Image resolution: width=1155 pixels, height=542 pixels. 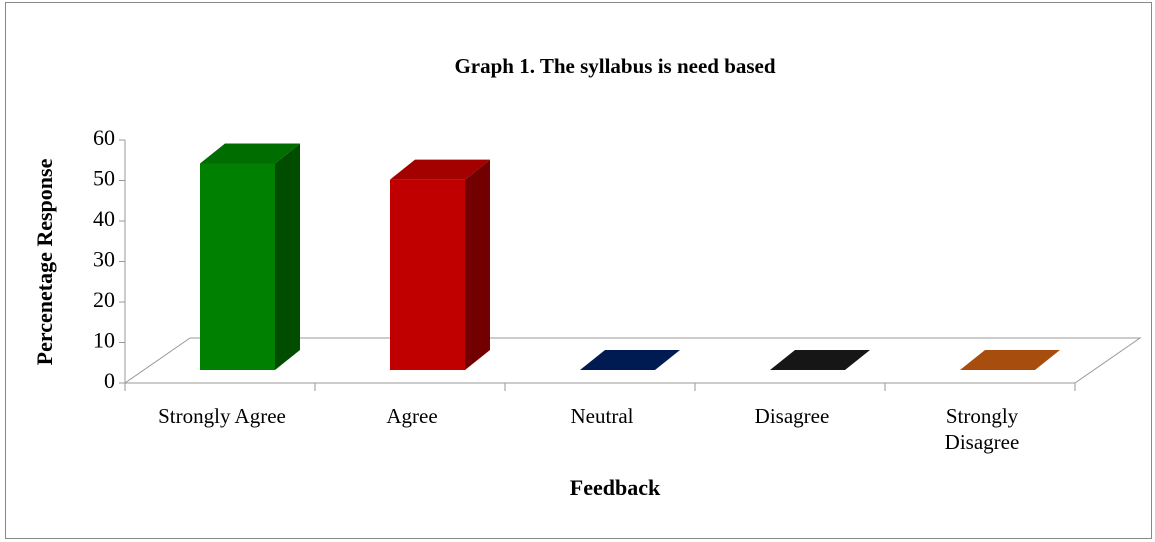 What do you see at coordinates (104, 259) in the screenshot?
I see `y-tick-label: 30` at bounding box center [104, 259].